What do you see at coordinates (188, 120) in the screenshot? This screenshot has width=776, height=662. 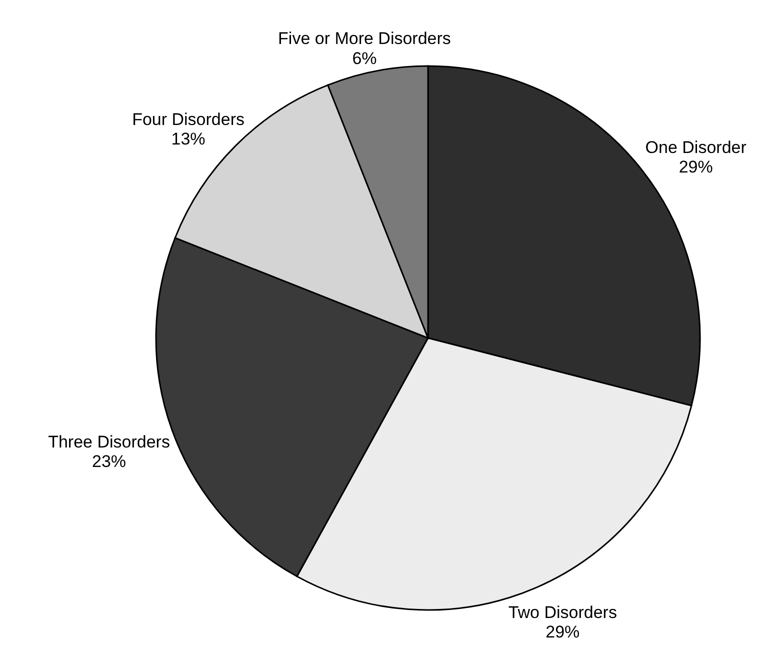 I see `slice-label: Four Disorders` at bounding box center [188, 120].